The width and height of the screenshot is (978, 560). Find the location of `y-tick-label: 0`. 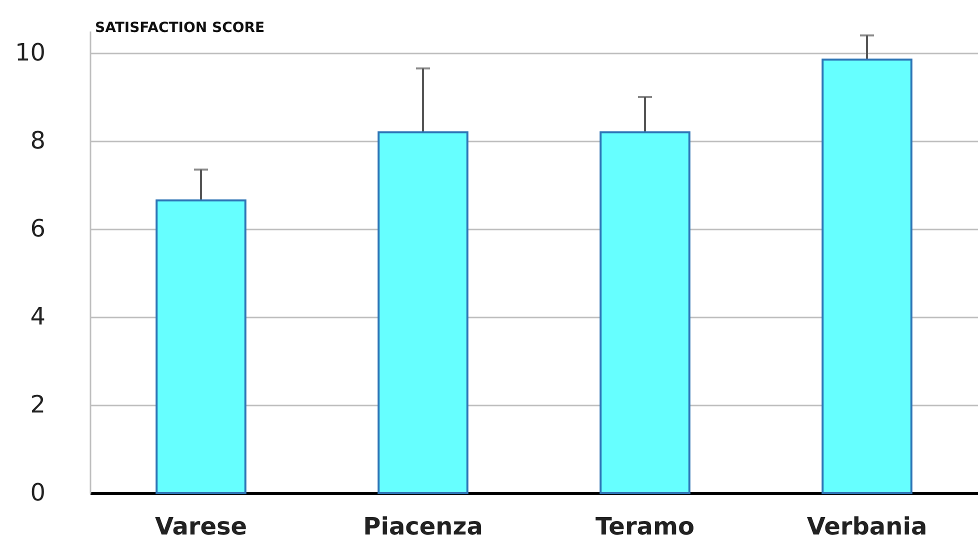

y-tick-label: 0 is located at coordinates (38, 492).